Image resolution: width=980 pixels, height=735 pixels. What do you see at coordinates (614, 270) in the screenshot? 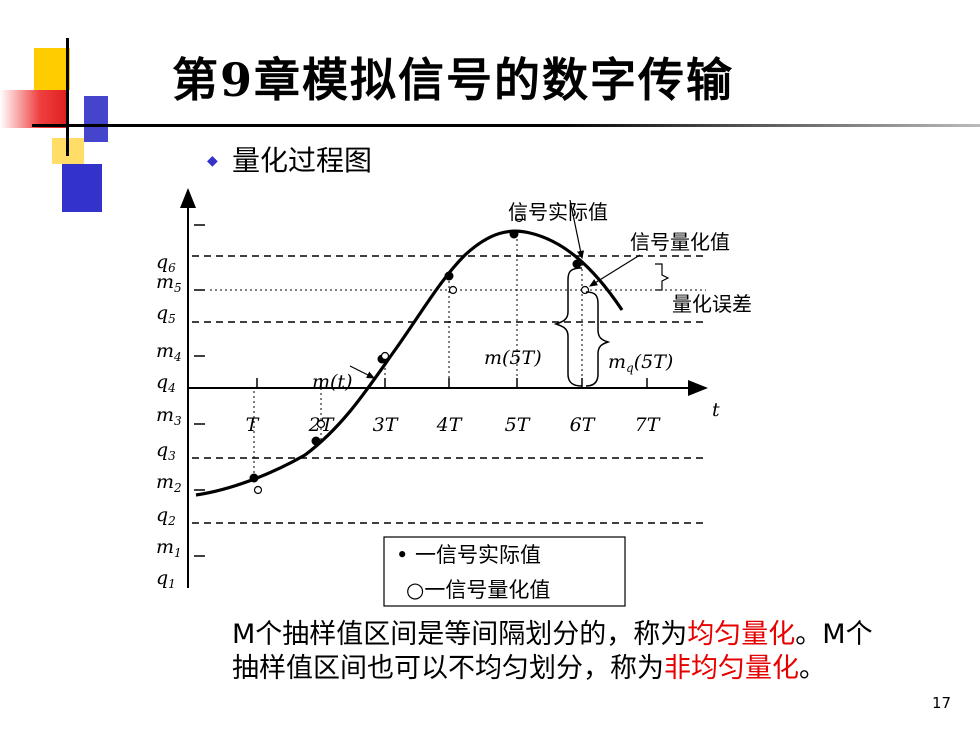
I see `annotation-arrow-quantized` at bounding box center [614, 270].